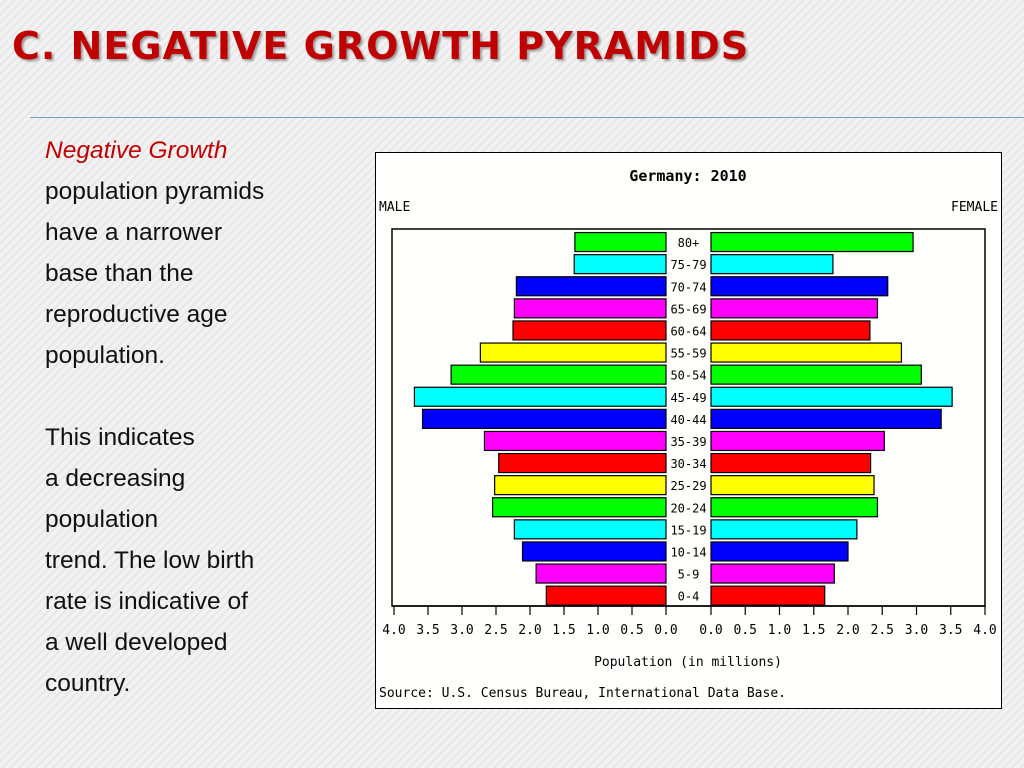 The width and height of the screenshot is (1024, 768). I want to click on x-tick-label-female: 0.5, so click(745, 630).